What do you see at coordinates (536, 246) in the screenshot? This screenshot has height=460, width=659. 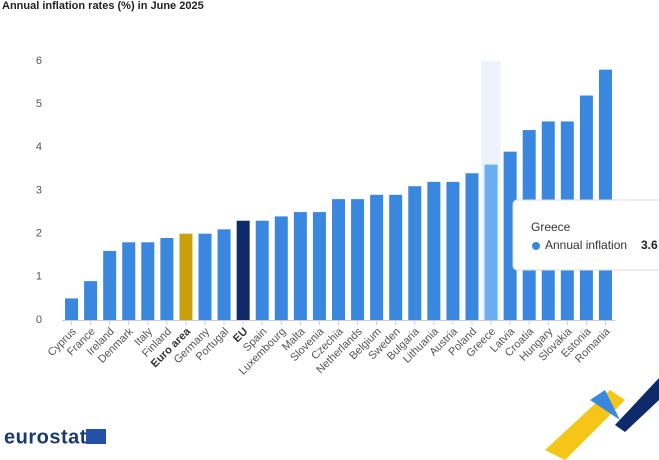 I see `tooltip-dot` at bounding box center [536, 246].